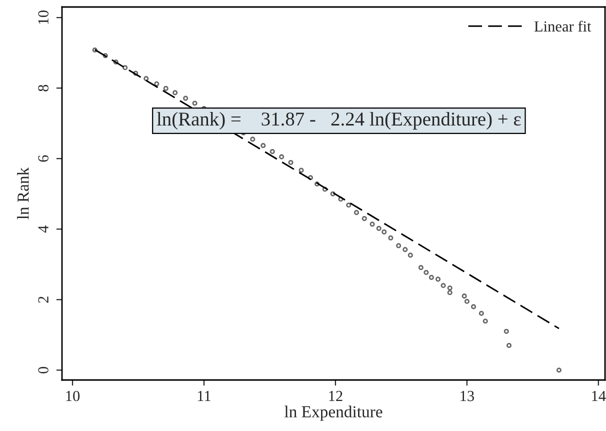 Image resolution: width=606 pixels, height=431 pixels. Describe the element at coordinates (73, 396) in the screenshot. I see `x-tick-label: 10` at that location.